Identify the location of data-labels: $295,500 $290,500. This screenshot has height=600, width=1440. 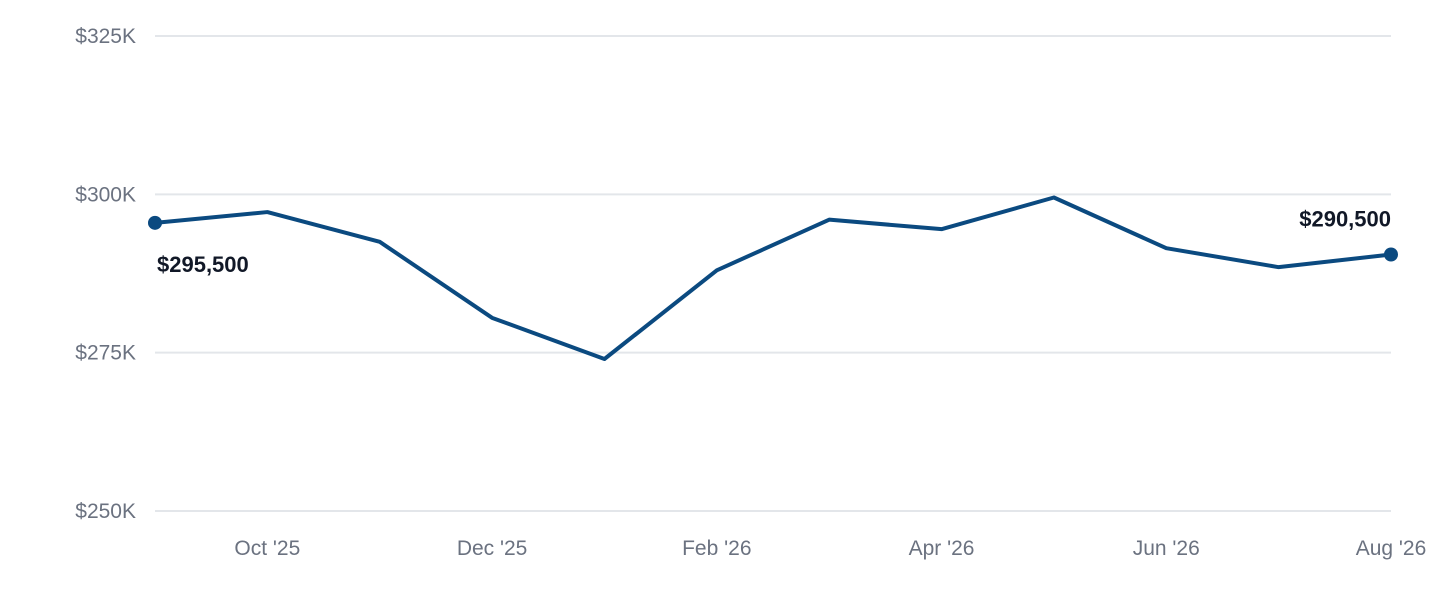
(774, 242).